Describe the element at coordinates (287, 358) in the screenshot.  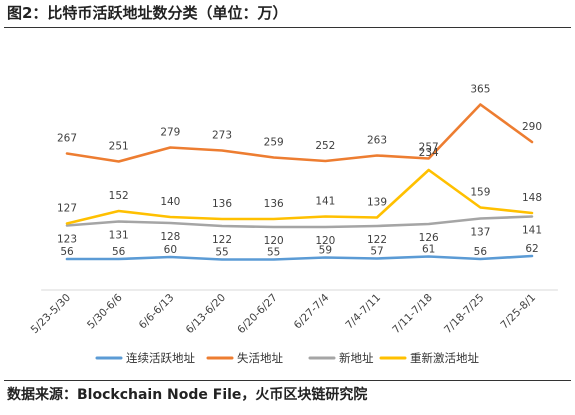
I see `legend: 连续活跃地址 失活地址 新地址 重新激活地址` at that location.